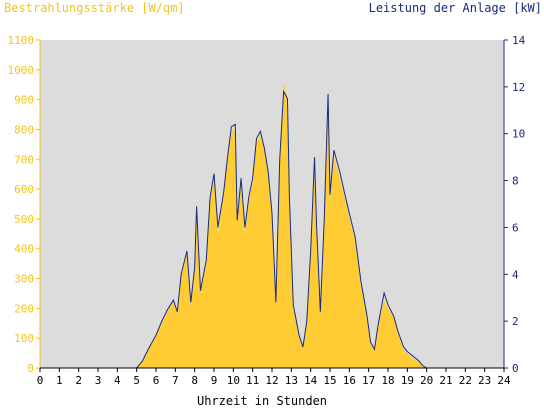  I want to click on x-axis-ticks: 0 1 2 3 4 5 6 7 8 9 10 11 12 13 14 15 16 17 18 19 20 21 22 23 24, so click(274, 377).